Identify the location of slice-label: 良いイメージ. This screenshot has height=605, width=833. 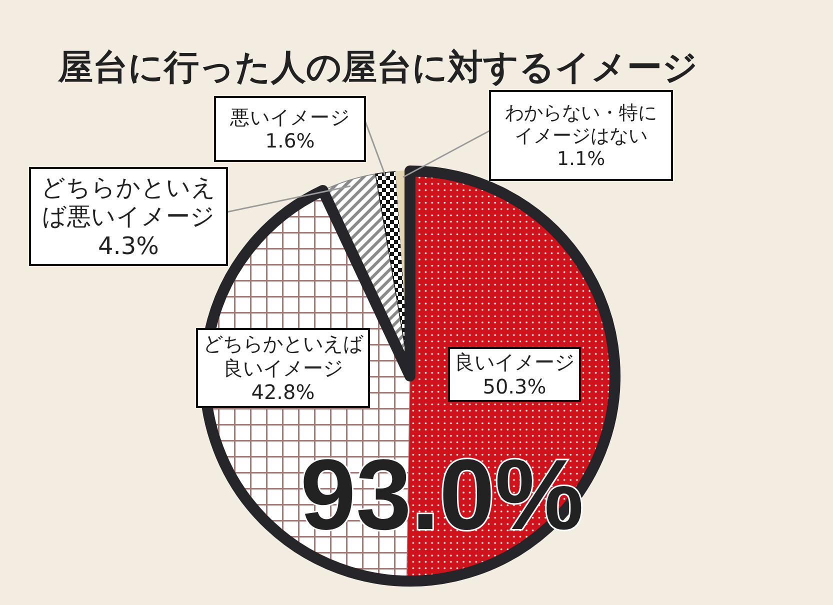
(514, 362).